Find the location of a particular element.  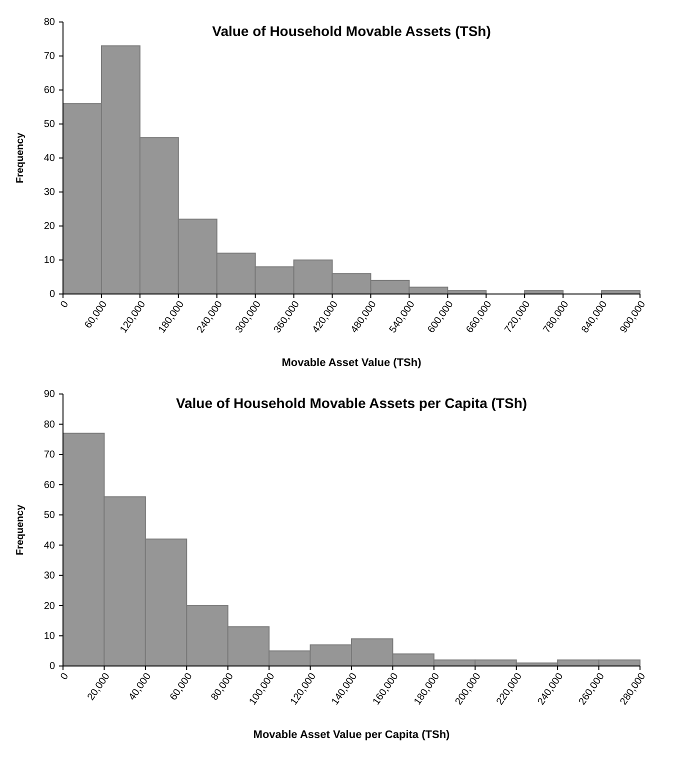

y-tick-label: 90 is located at coordinates (50, 394).